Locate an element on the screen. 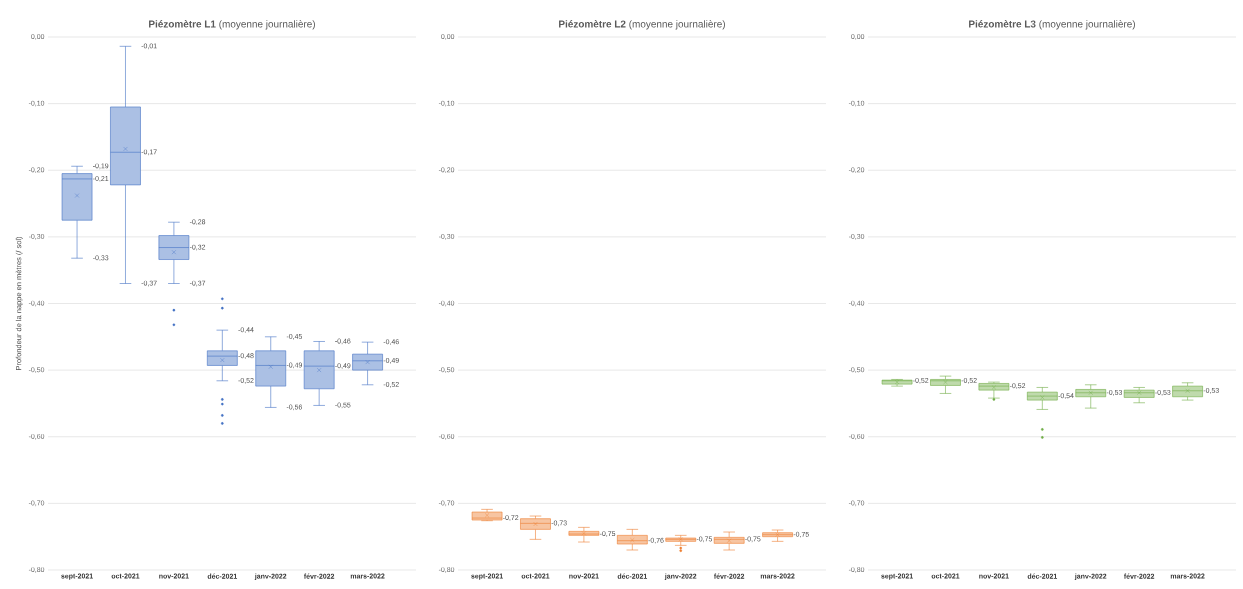 This screenshot has height=589, width=1243. chart-title: Piézomètre L3 (moyenne journalière) is located at coordinates (1052, 25).